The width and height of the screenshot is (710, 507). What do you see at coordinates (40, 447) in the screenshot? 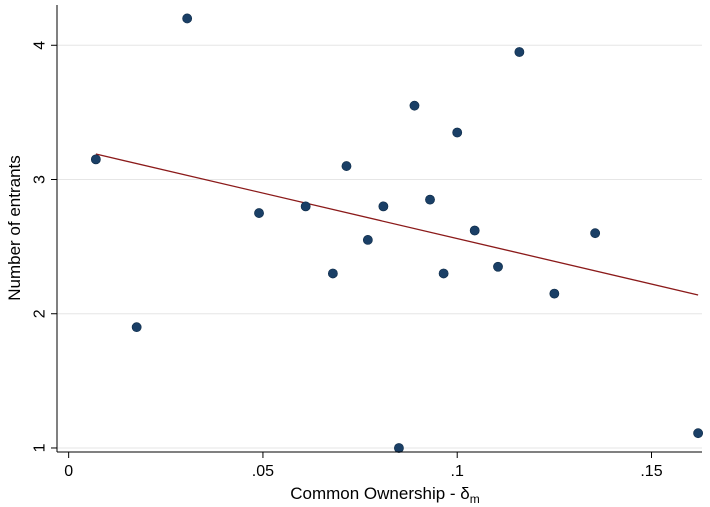
I see `y-tick-label-0: 1` at bounding box center [40, 447].